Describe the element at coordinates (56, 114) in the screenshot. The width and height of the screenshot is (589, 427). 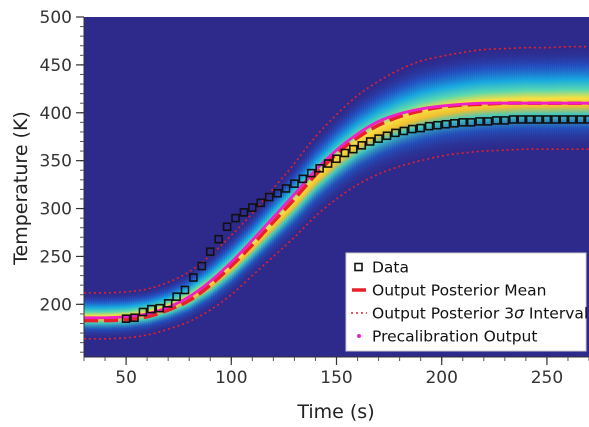
I see `y-tick-label: 400` at that location.